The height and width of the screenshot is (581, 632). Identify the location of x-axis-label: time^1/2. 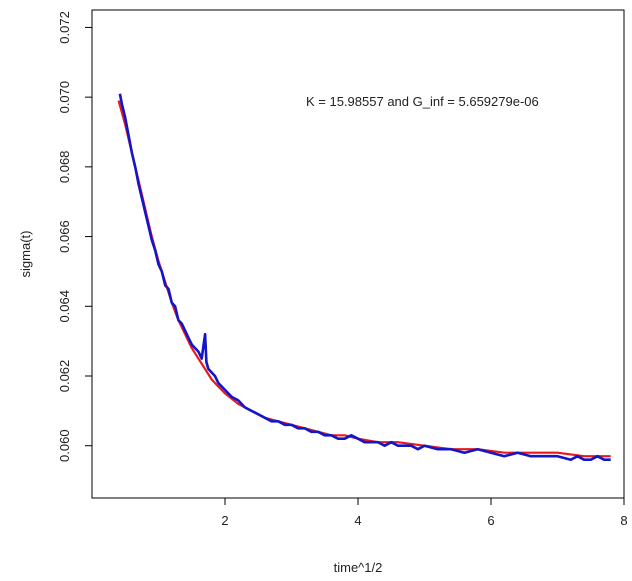
(358, 567).